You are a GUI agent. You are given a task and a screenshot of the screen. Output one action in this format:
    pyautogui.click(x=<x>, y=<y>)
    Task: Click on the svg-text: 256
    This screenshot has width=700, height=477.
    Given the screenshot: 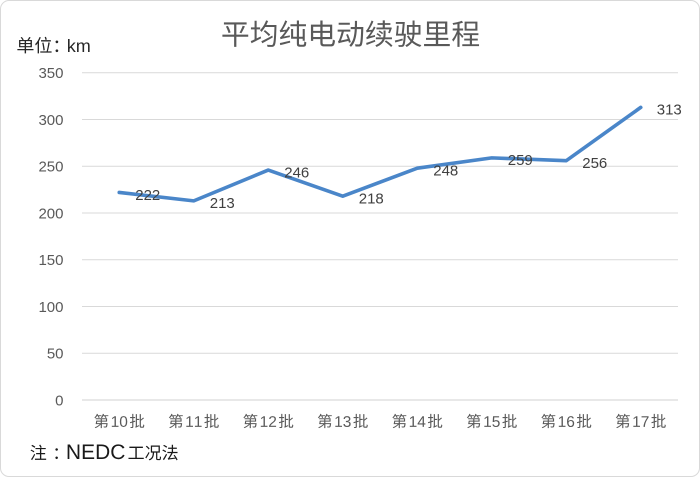 What is the action you would take?
    pyautogui.click(x=594, y=163)
    